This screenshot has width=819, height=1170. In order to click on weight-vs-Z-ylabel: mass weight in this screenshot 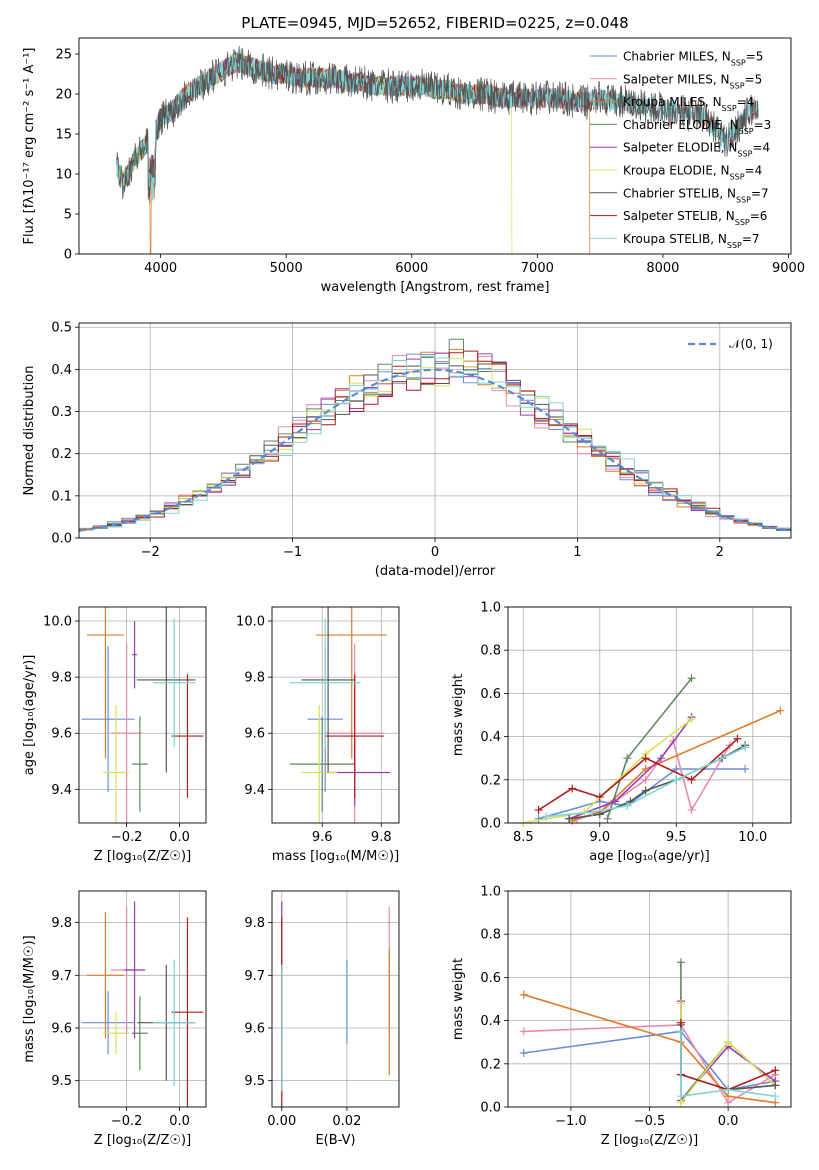, I will do `click(458, 999)`.